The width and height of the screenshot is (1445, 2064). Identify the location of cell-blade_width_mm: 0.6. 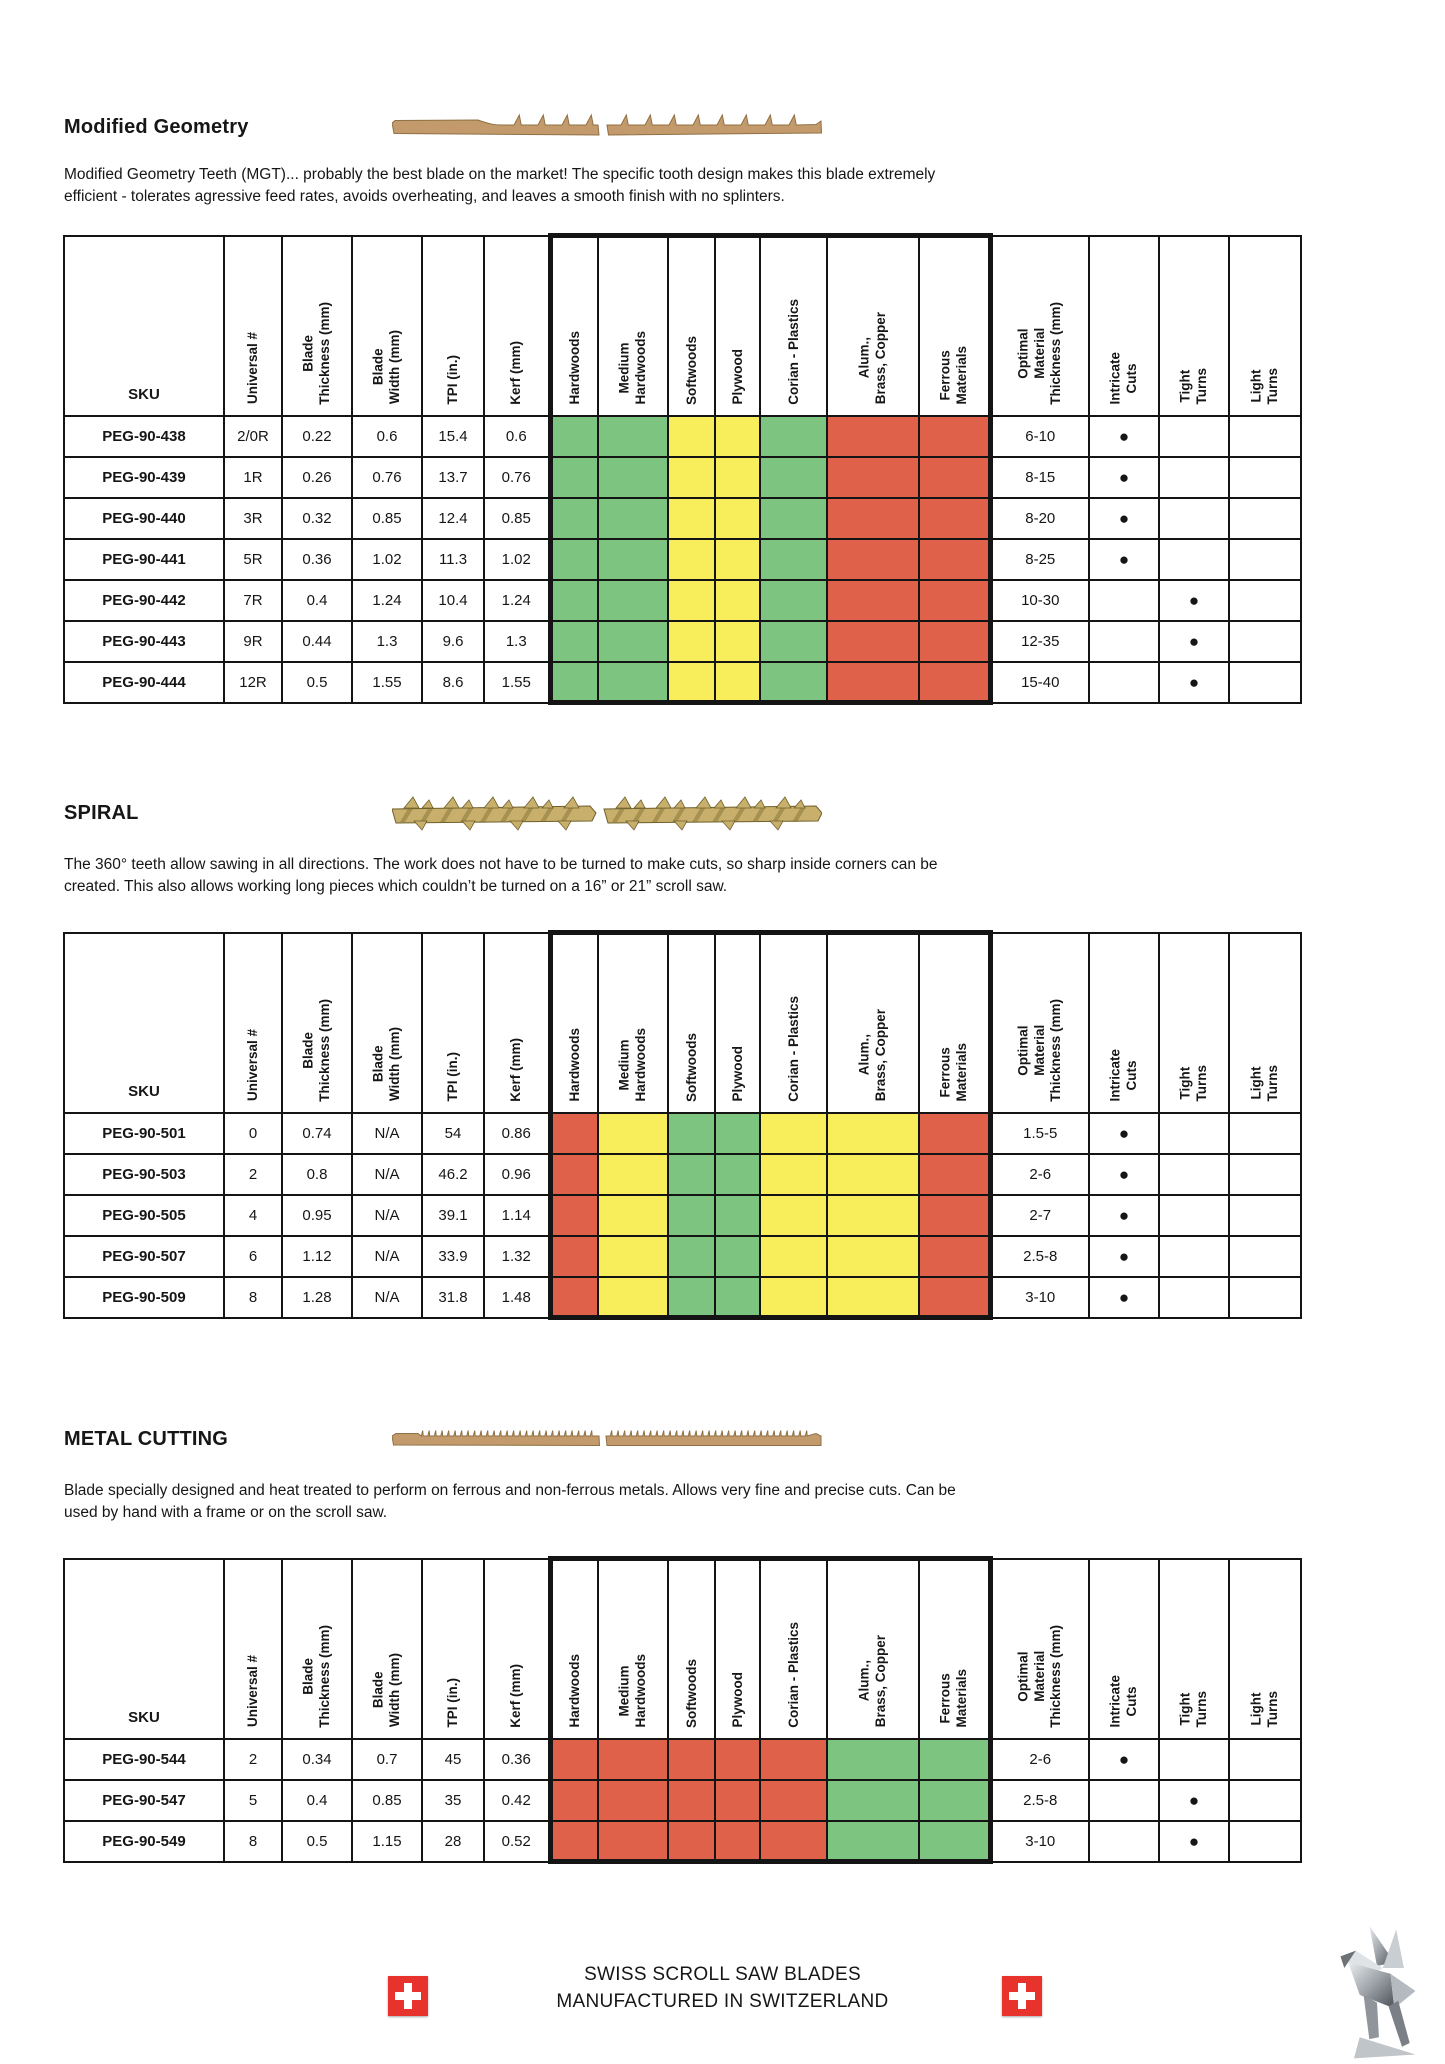
(387, 436).